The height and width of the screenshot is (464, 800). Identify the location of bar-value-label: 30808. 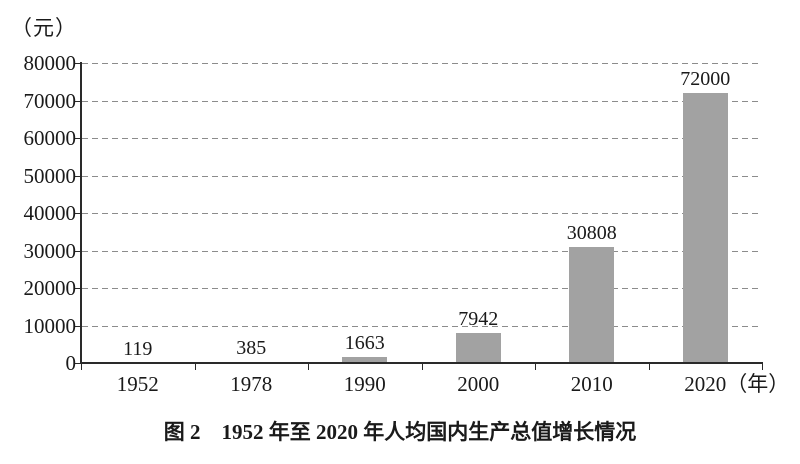
(591, 233).